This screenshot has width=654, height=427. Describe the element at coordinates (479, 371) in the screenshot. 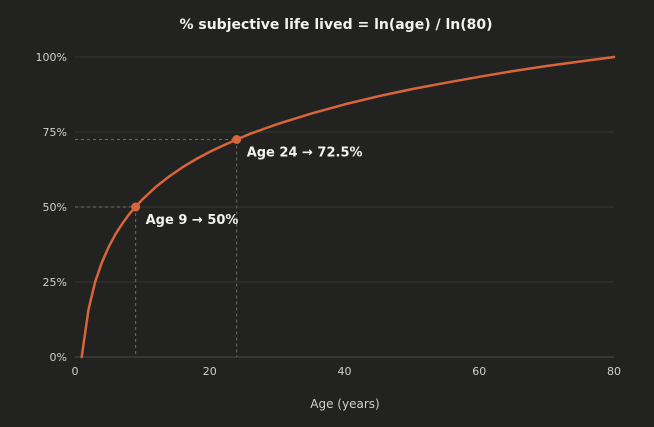

I see `x-tick-label: 60` at that location.